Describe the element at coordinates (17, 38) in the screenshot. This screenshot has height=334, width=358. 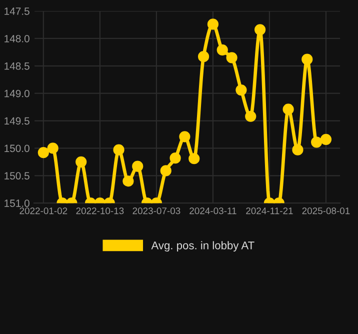
I see `y-tick-label: 148.0` at that location.